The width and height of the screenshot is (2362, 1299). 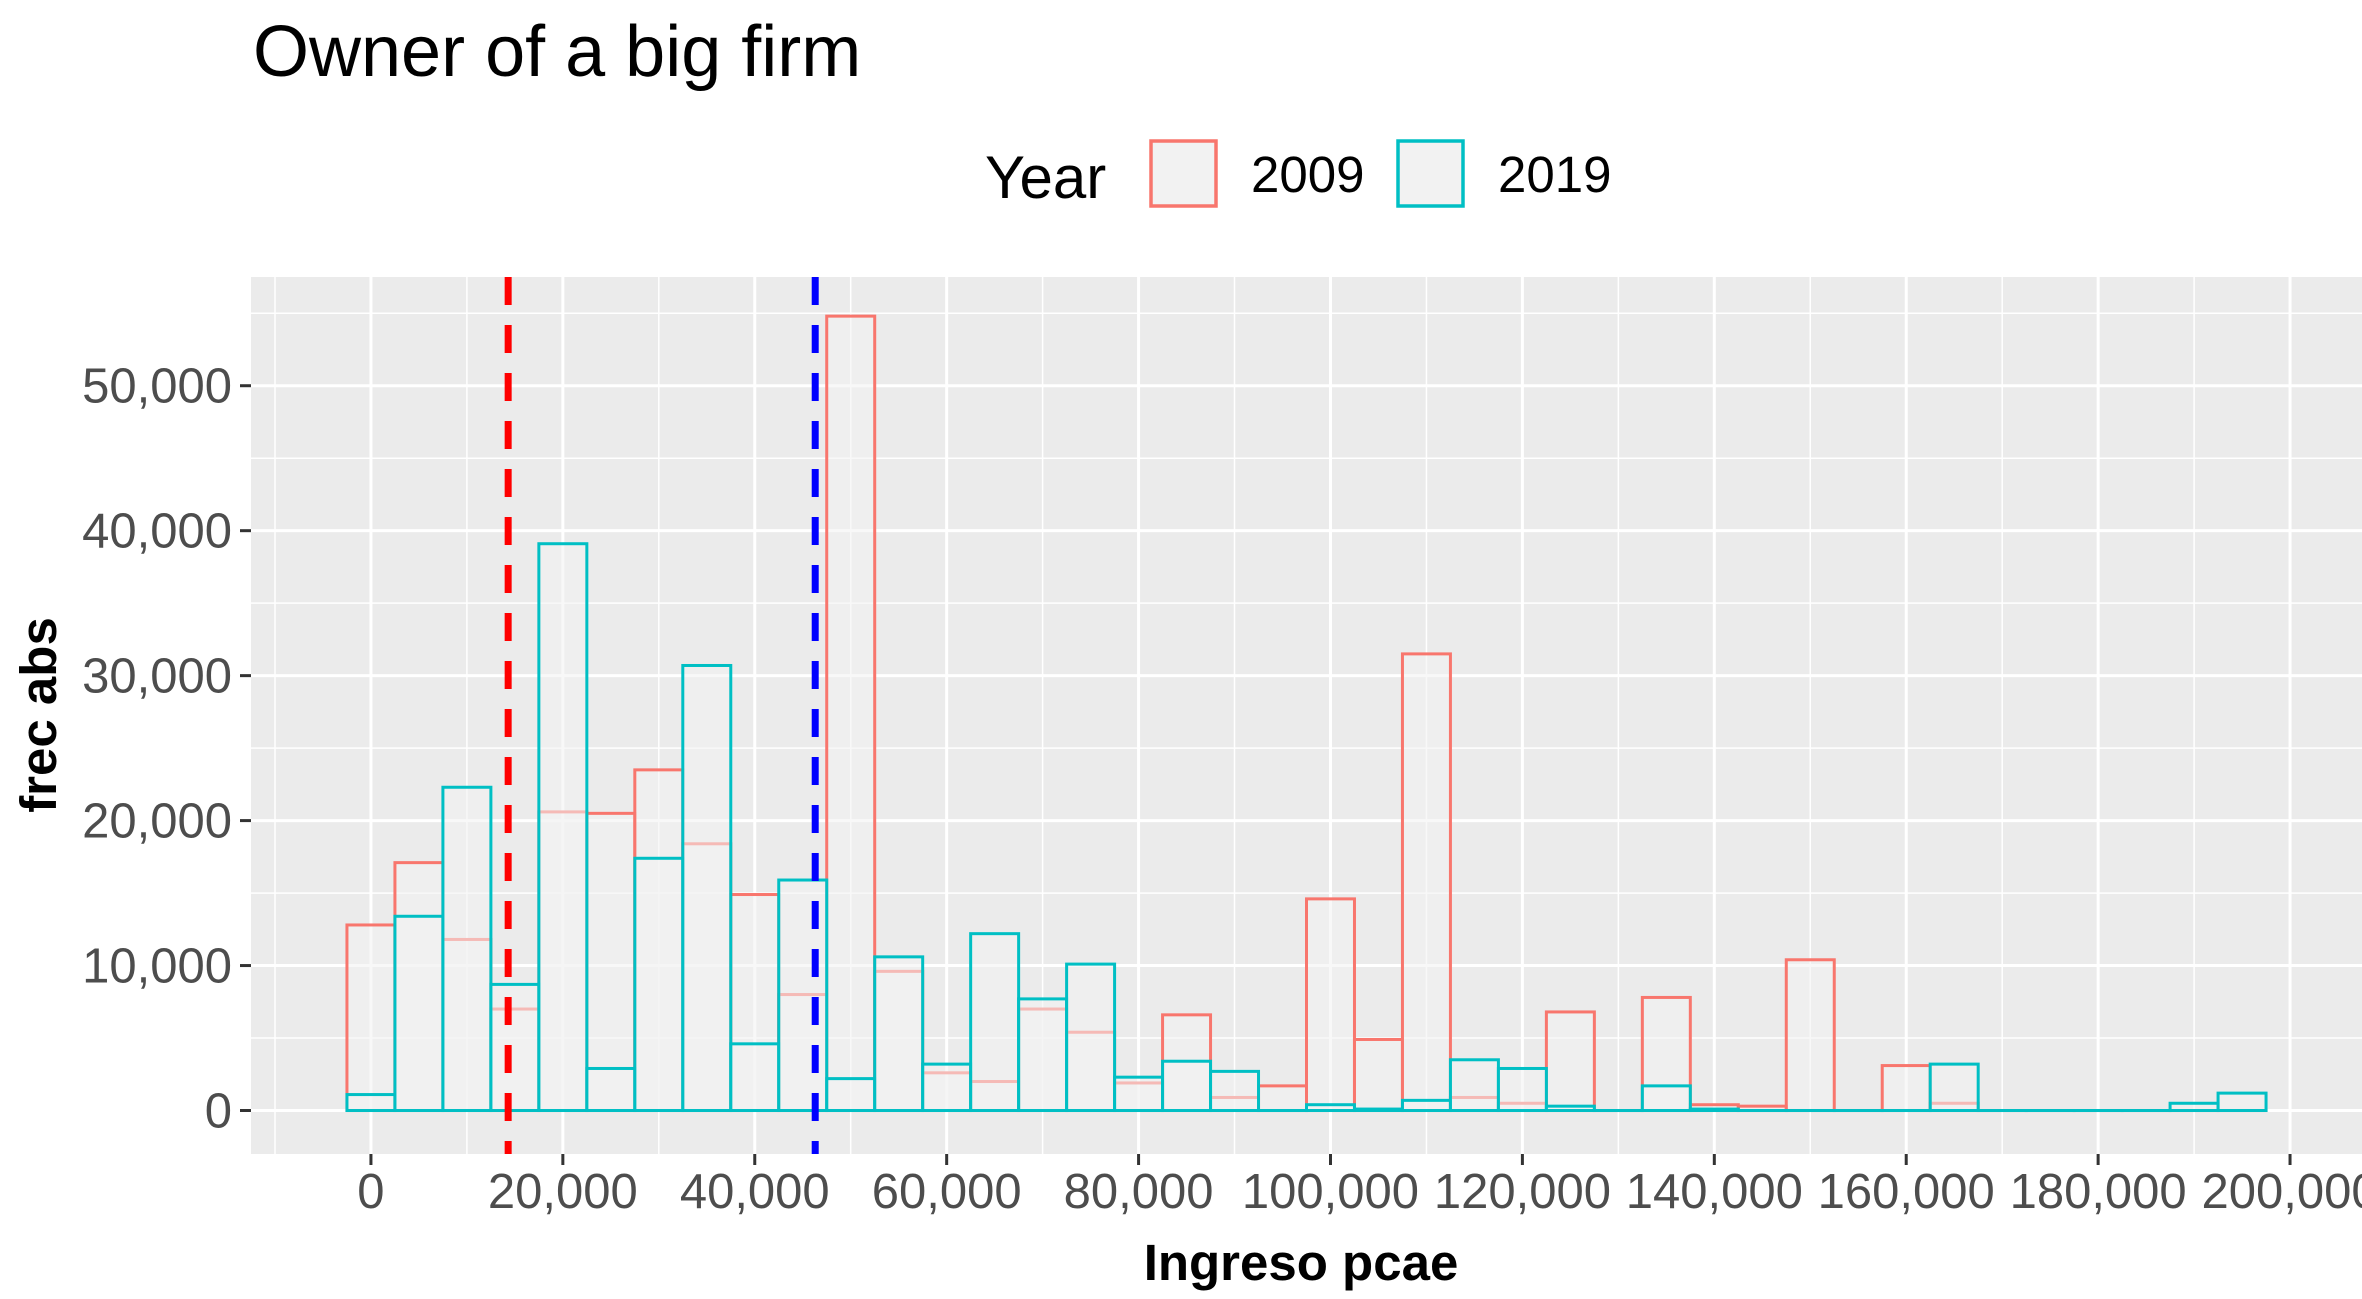 What do you see at coordinates (1906, 1192) in the screenshot?
I see `x-tick-label: 160,000` at bounding box center [1906, 1192].